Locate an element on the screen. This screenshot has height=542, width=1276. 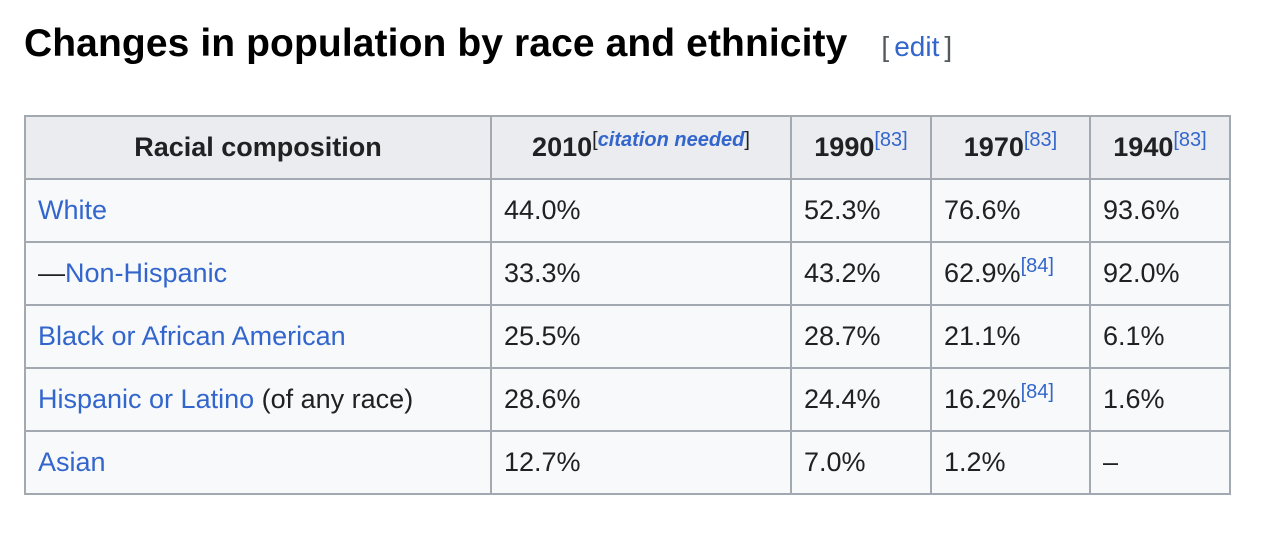
race-link-hispanic: Hispanic or Latino is located at coordinates (146, 399).